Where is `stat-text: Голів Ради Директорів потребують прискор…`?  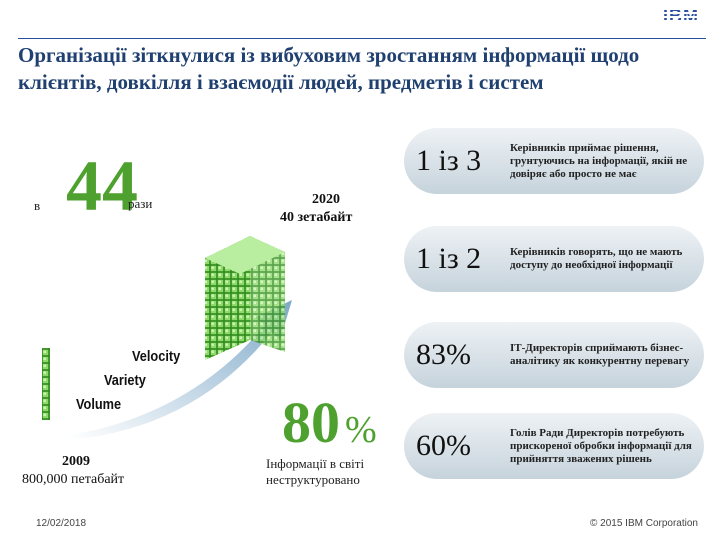
stat-text: Голів Ради Директорів потребують прискор… is located at coordinates (601, 445).